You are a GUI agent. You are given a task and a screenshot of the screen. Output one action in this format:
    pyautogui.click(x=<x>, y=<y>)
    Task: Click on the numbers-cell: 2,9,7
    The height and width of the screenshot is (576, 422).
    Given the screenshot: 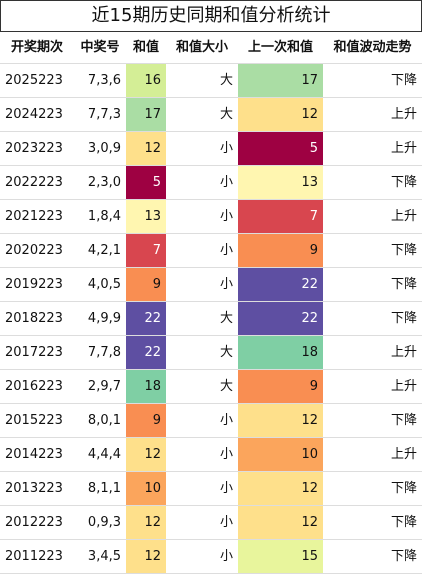 What is the action you would take?
    pyautogui.click(x=104, y=386)
    